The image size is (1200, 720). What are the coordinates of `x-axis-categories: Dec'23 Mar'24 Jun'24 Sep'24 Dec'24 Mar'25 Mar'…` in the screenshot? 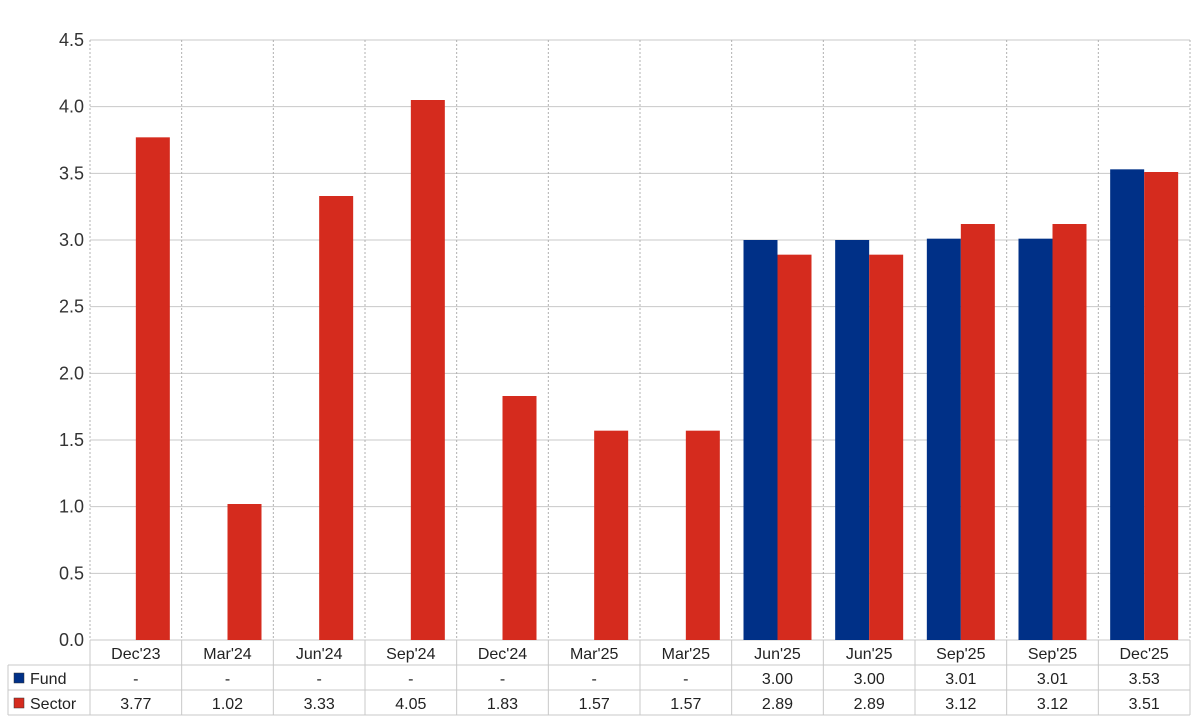 It's located at (640, 654).